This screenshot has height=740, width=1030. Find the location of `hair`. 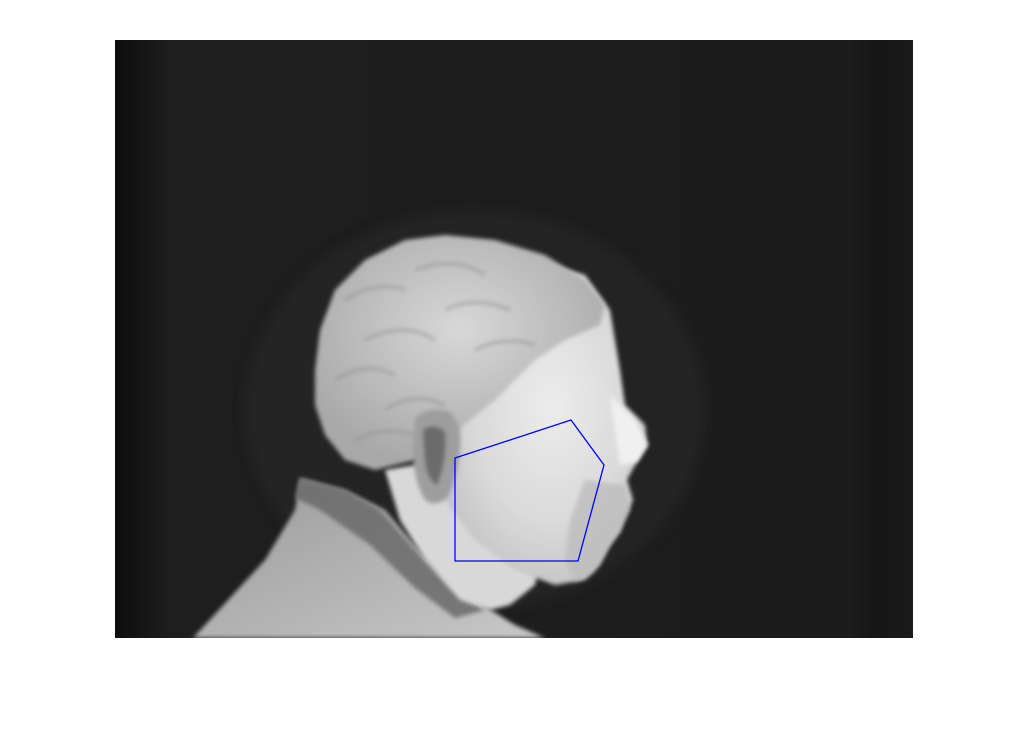

hair is located at coordinates (460, 352).